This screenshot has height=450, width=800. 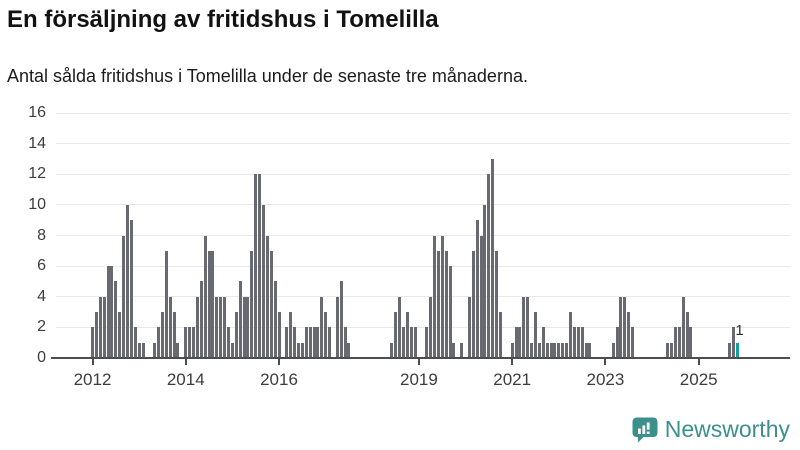 What do you see at coordinates (739, 330) in the screenshot?
I see `latest-value-label: 1` at bounding box center [739, 330].